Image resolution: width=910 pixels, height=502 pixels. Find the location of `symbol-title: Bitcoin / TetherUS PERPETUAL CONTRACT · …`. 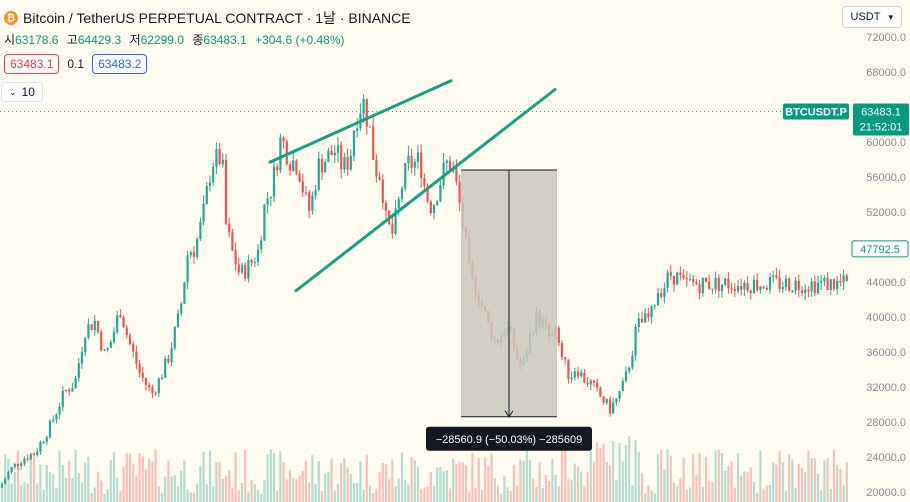

symbol-title: Bitcoin / TetherUS PERPETUAL CONTRACT · … is located at coordinates (217, 18).